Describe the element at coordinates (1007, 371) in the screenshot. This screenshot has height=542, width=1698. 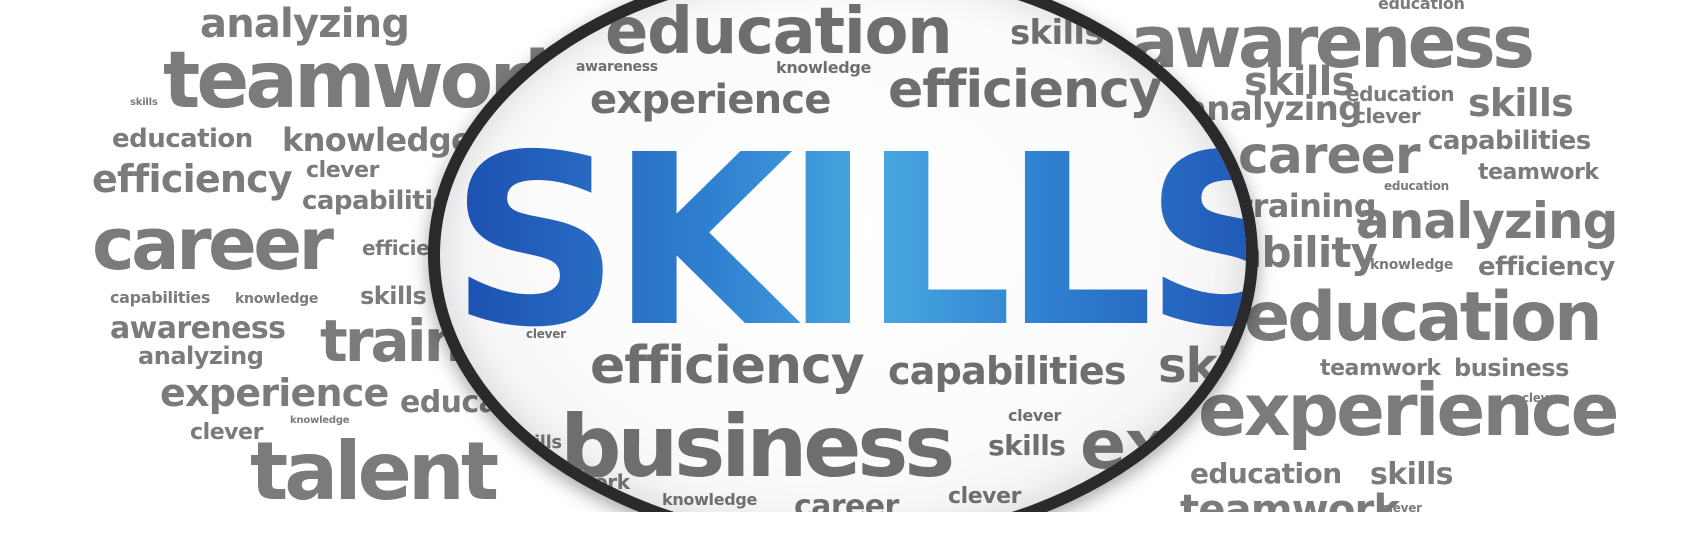
I see `lens-word: capabilities` at that location.